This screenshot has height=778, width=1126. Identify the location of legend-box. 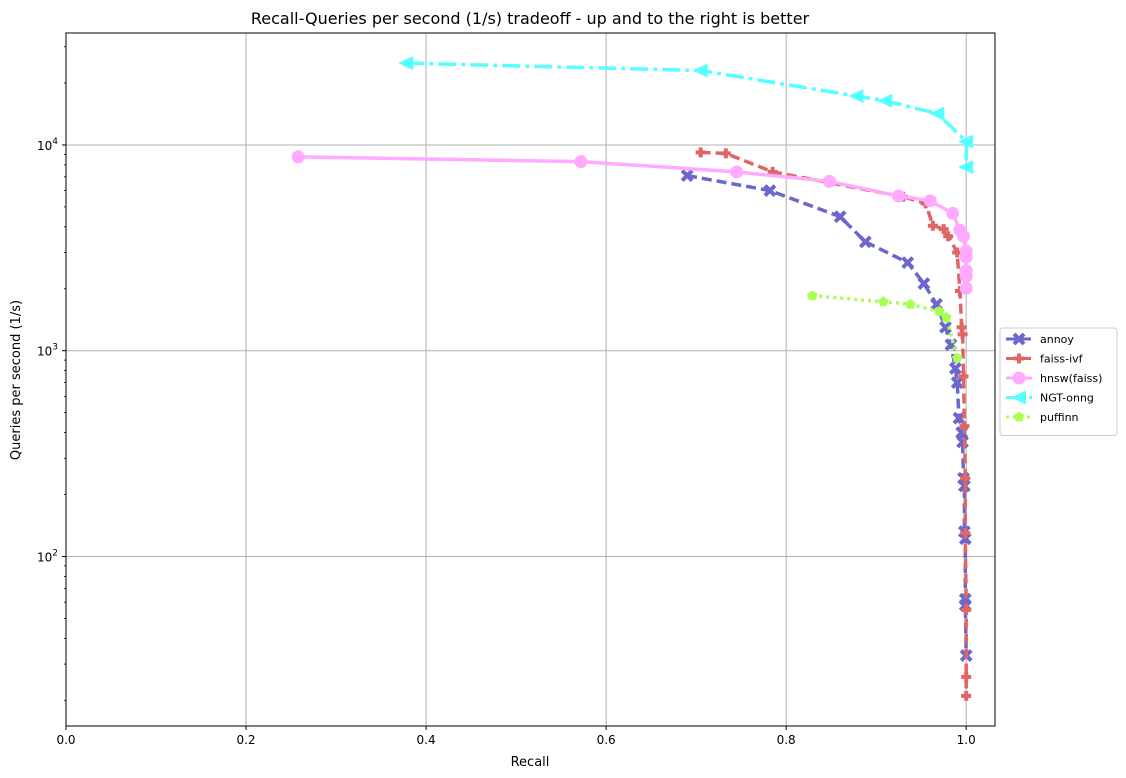
(1058, 381).